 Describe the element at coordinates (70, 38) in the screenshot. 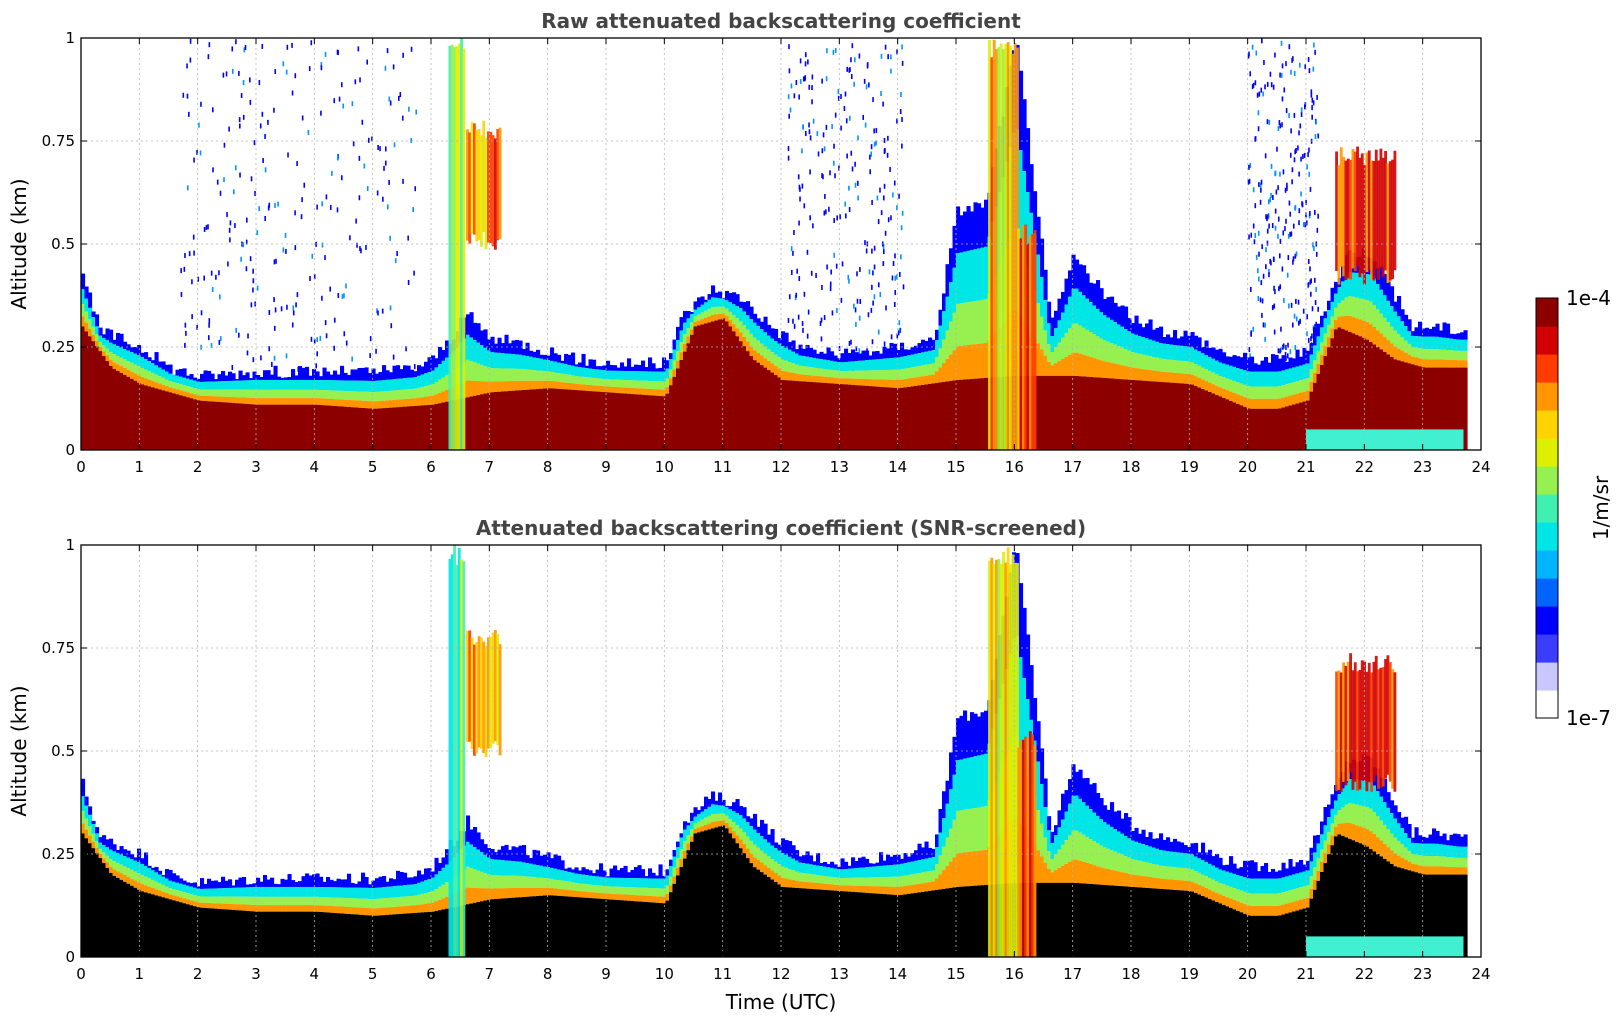

I see `y-tick-label: 1` at that location.